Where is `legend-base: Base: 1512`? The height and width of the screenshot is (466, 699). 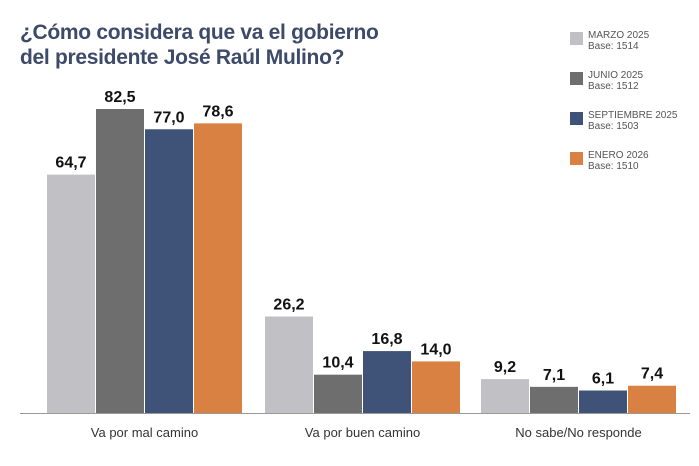
legend-base: Base: 1512 is located at coordinates (613, 86).